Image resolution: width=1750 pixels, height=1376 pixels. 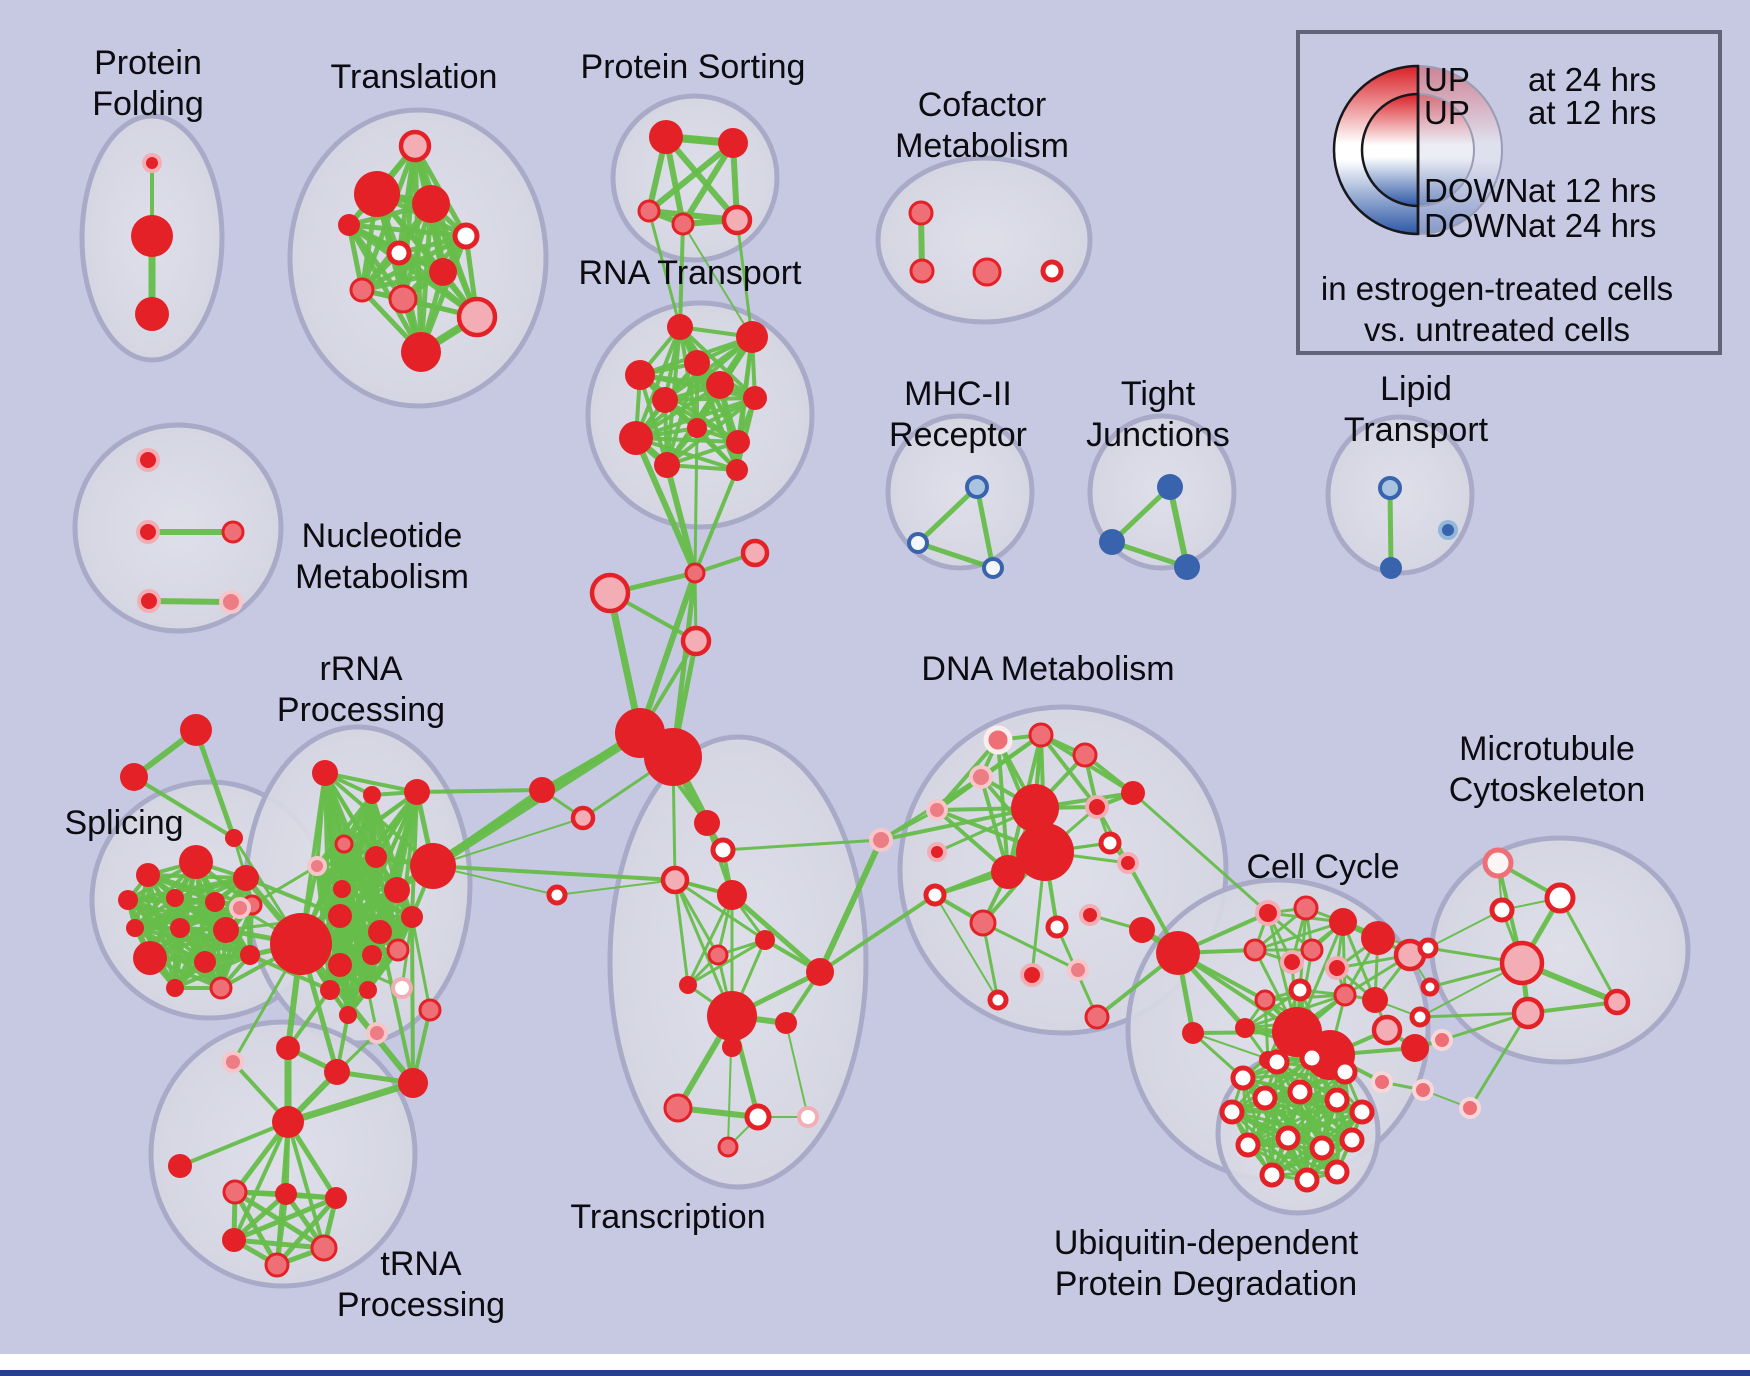 I want to click on gene-node-m5, so click(x=1617, y=1002).